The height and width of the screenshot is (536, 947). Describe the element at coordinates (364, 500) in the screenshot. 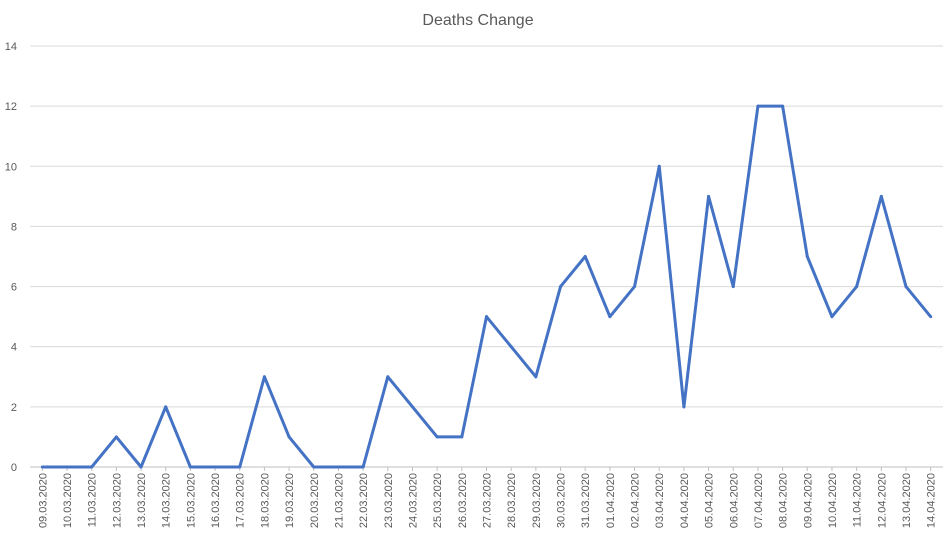

I see `x-tick-label: 22.03.2020` at that location.